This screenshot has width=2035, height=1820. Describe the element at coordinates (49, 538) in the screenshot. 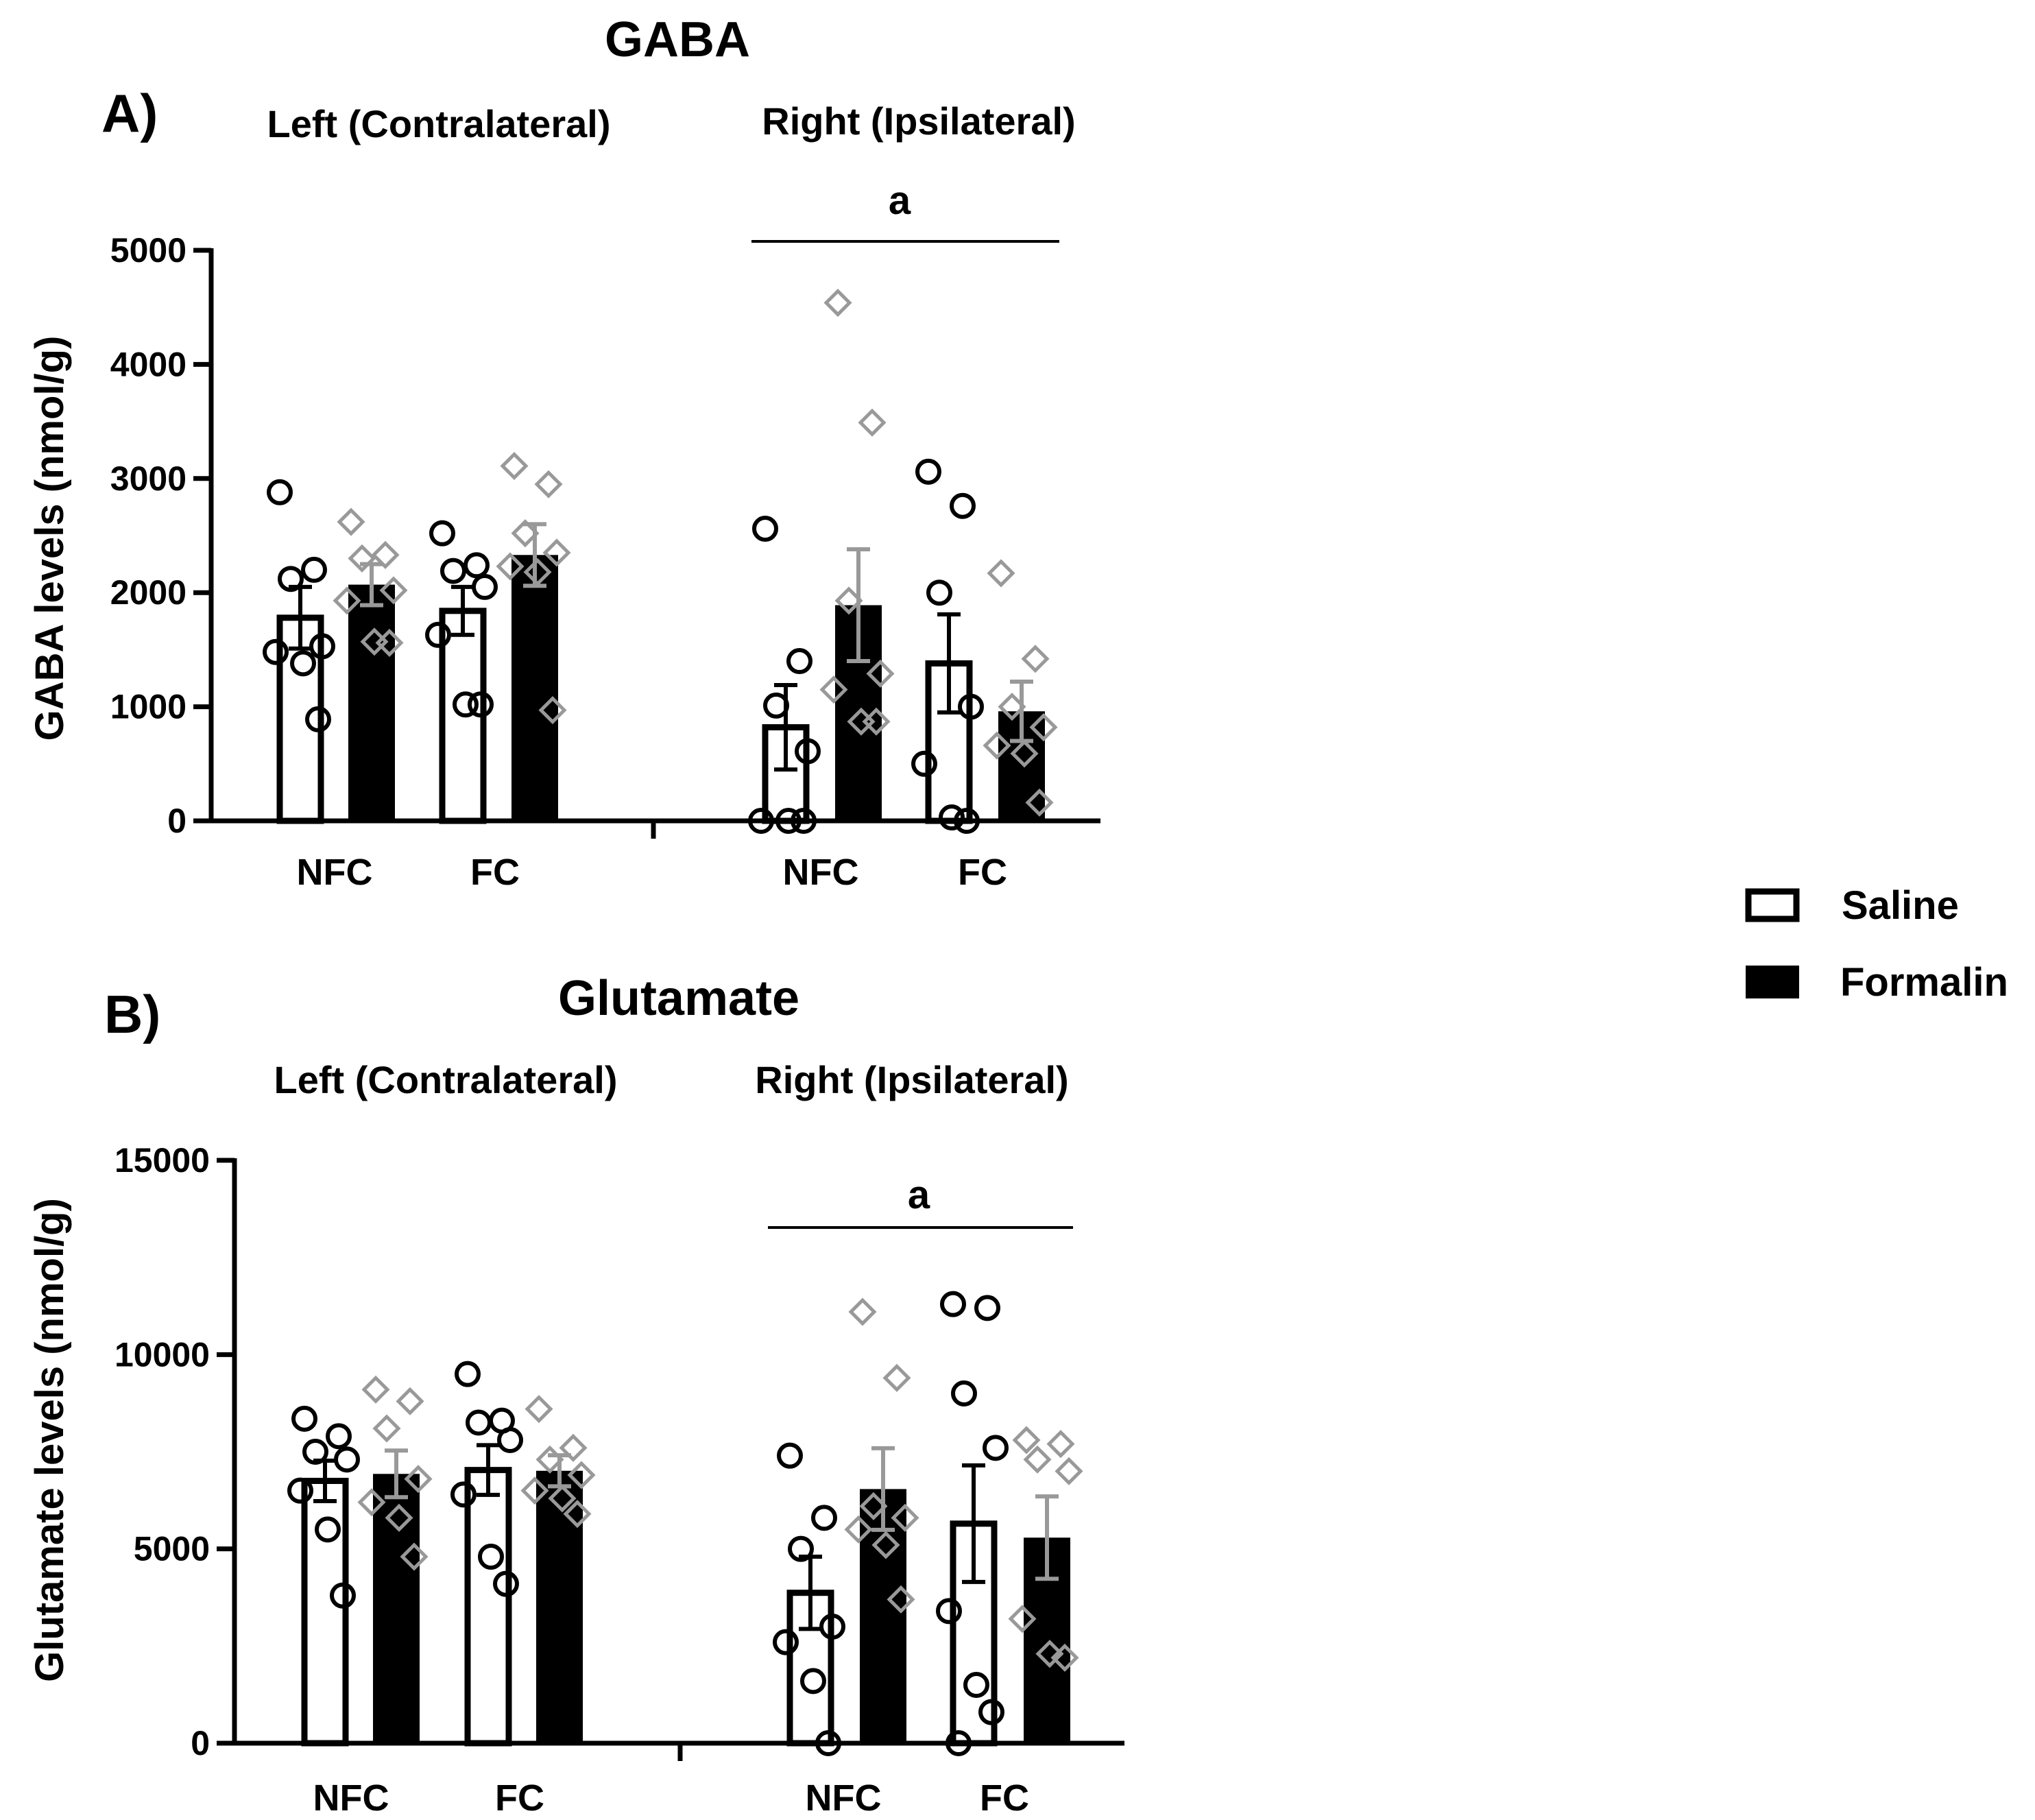

I see `chart-a-y-axis-label: GABA levels (nmol/g)` at that location.